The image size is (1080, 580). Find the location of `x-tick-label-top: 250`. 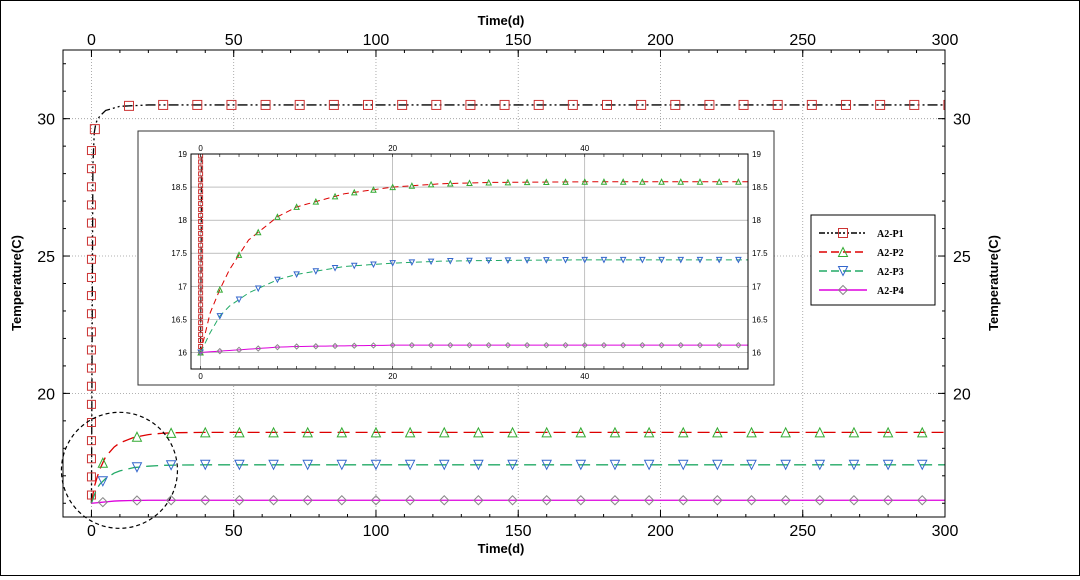

x-tick-label-top: 250 is located at coordinates (802, 40).